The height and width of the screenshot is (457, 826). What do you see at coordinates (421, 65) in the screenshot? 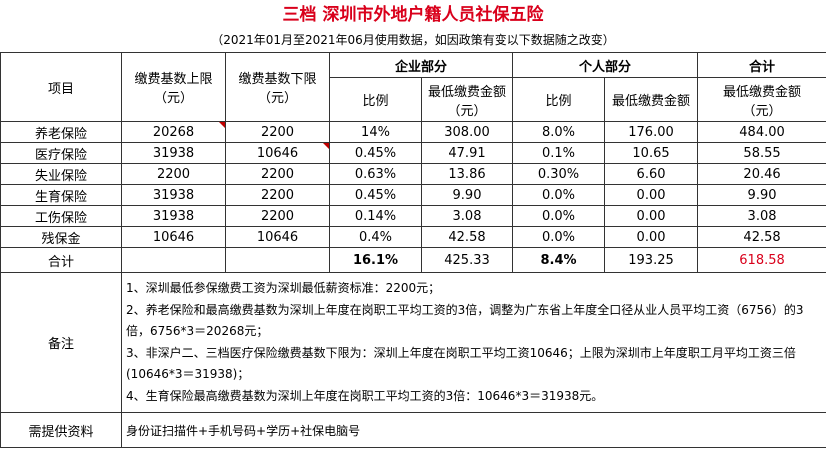
I see `header-company: 企业部分` at bounding box center [421, 65].